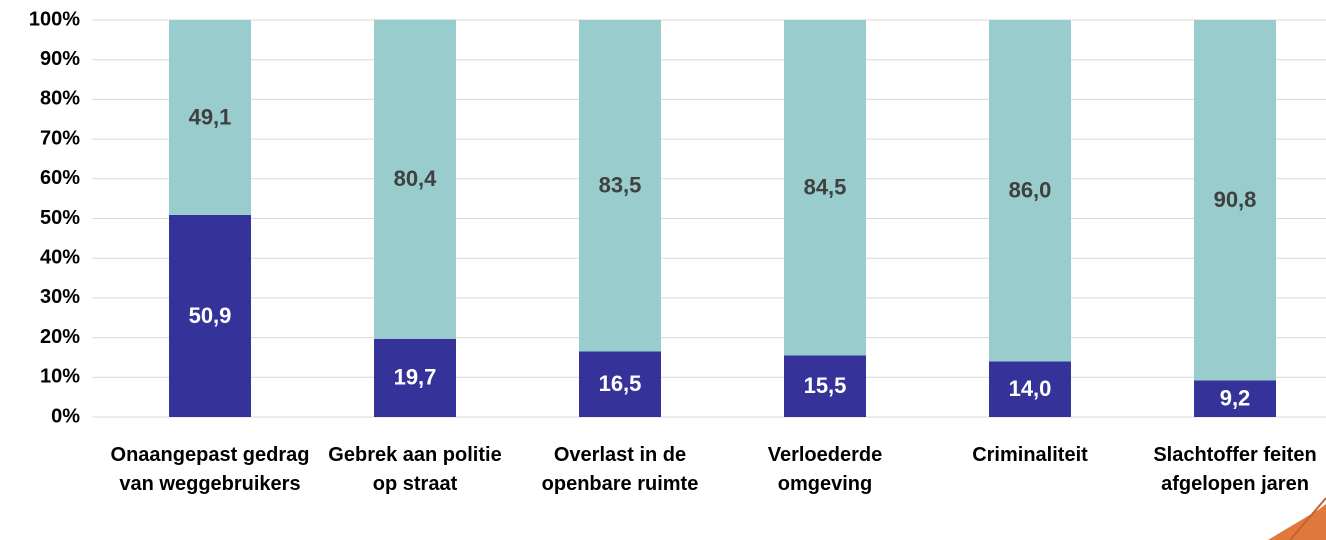  Describe the element at coordinates (60, 337) in the screenshot. I see `y-tick-label: 20%` at that location.